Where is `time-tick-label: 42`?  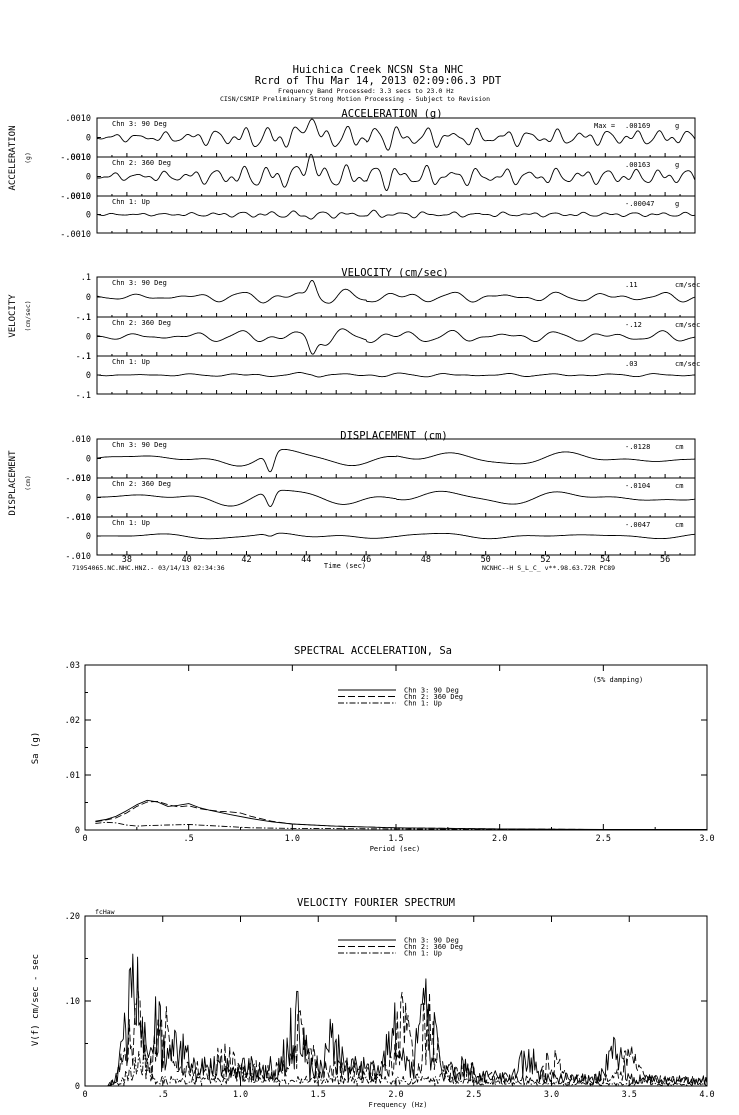
time-tick-label: 42 is located at coordinates (246, 560).